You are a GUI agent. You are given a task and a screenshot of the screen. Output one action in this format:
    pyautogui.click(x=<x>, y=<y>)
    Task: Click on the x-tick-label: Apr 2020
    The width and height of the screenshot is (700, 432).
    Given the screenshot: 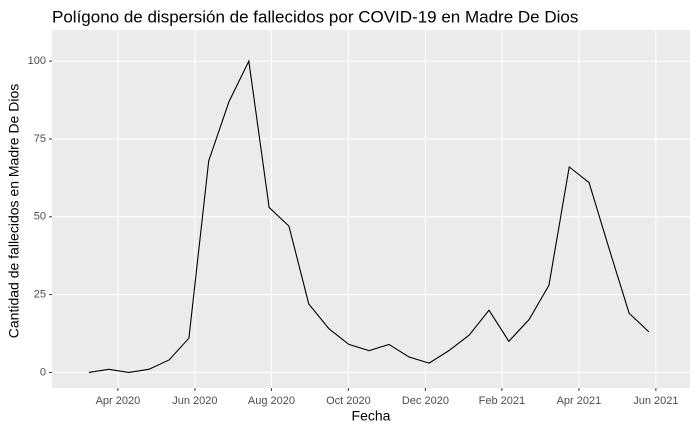 What is the action you would take?
    pyautogui.click(x=118, y=401)
    